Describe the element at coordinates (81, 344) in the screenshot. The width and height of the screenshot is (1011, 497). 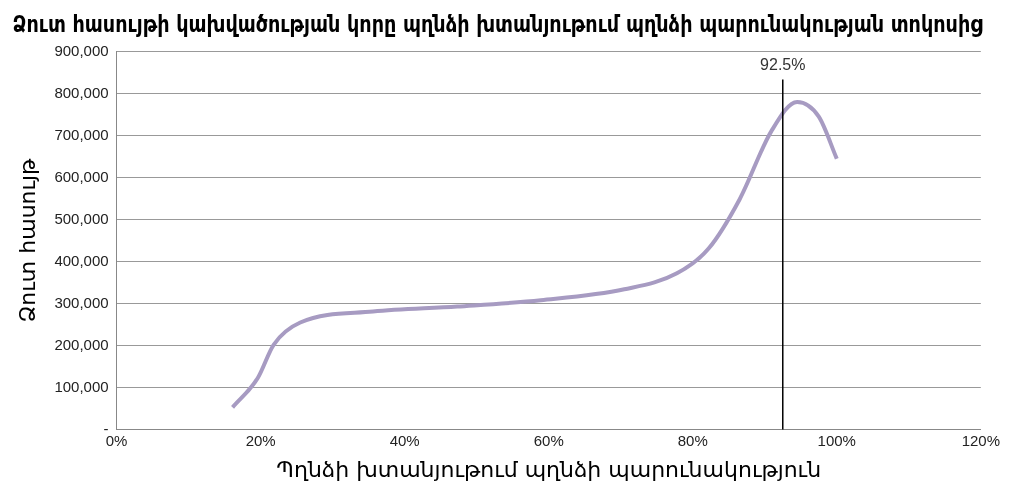
I see `y-tick-label: 200,000` at that location.